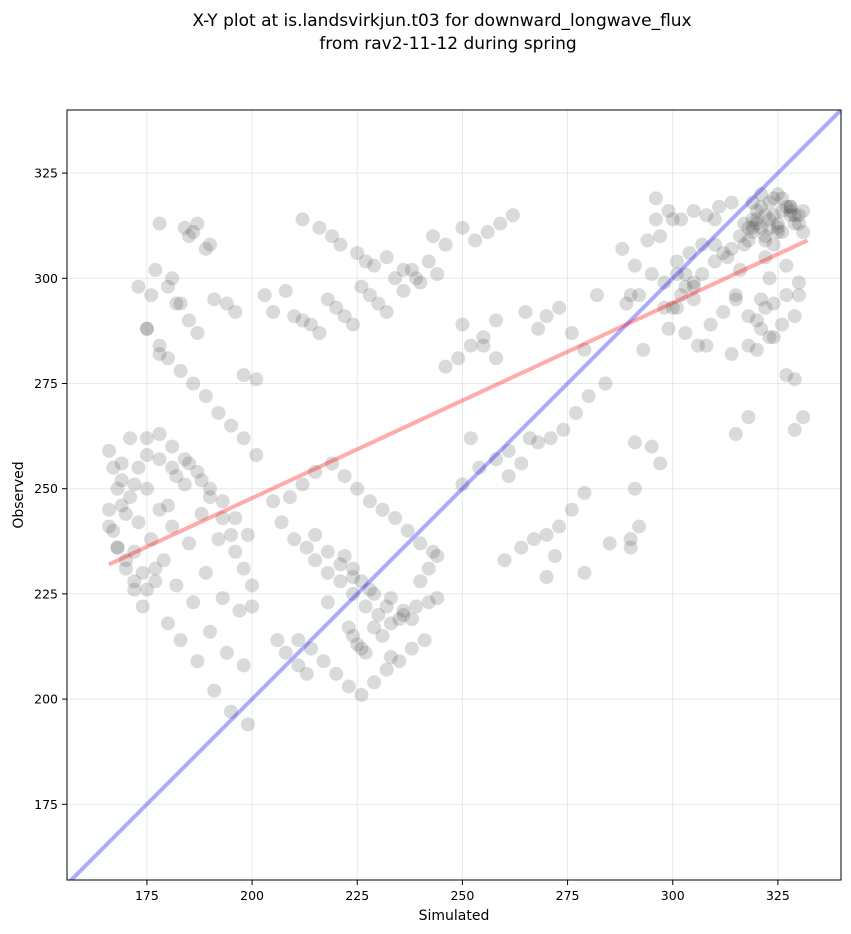 The width and height of the screenshot is (851, 934). I want to click on chart-title-line-2: from rav2-11-12 during spring, so click(447, 44).